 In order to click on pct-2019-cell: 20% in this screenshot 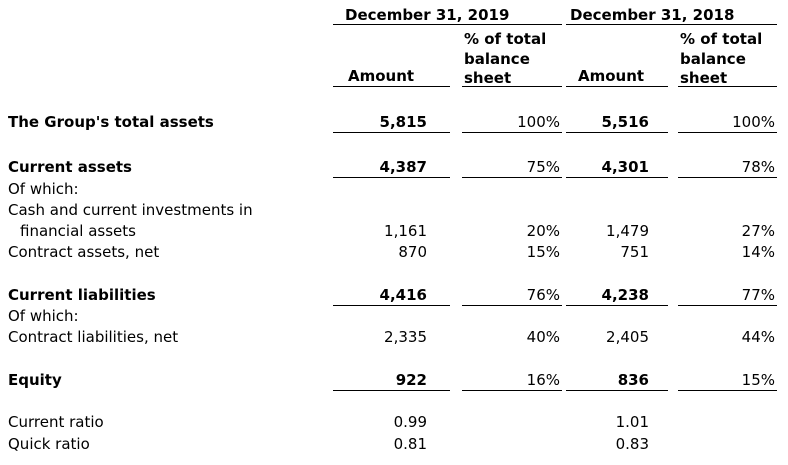, I will do `click(543, 231)`.